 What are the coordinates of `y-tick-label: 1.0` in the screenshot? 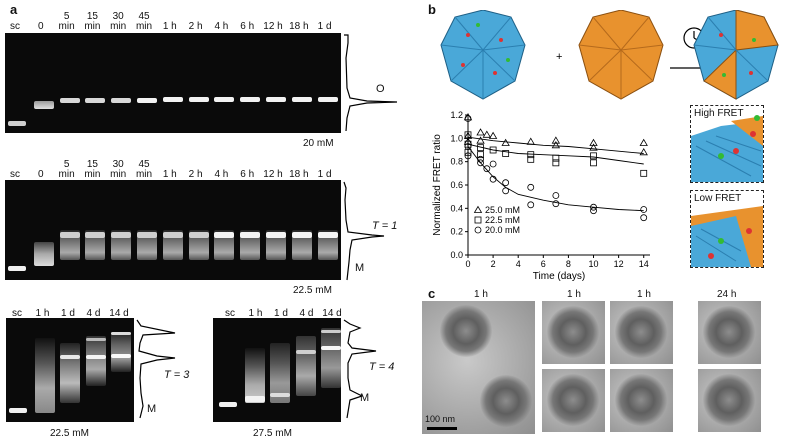 It's located at (456, 138).